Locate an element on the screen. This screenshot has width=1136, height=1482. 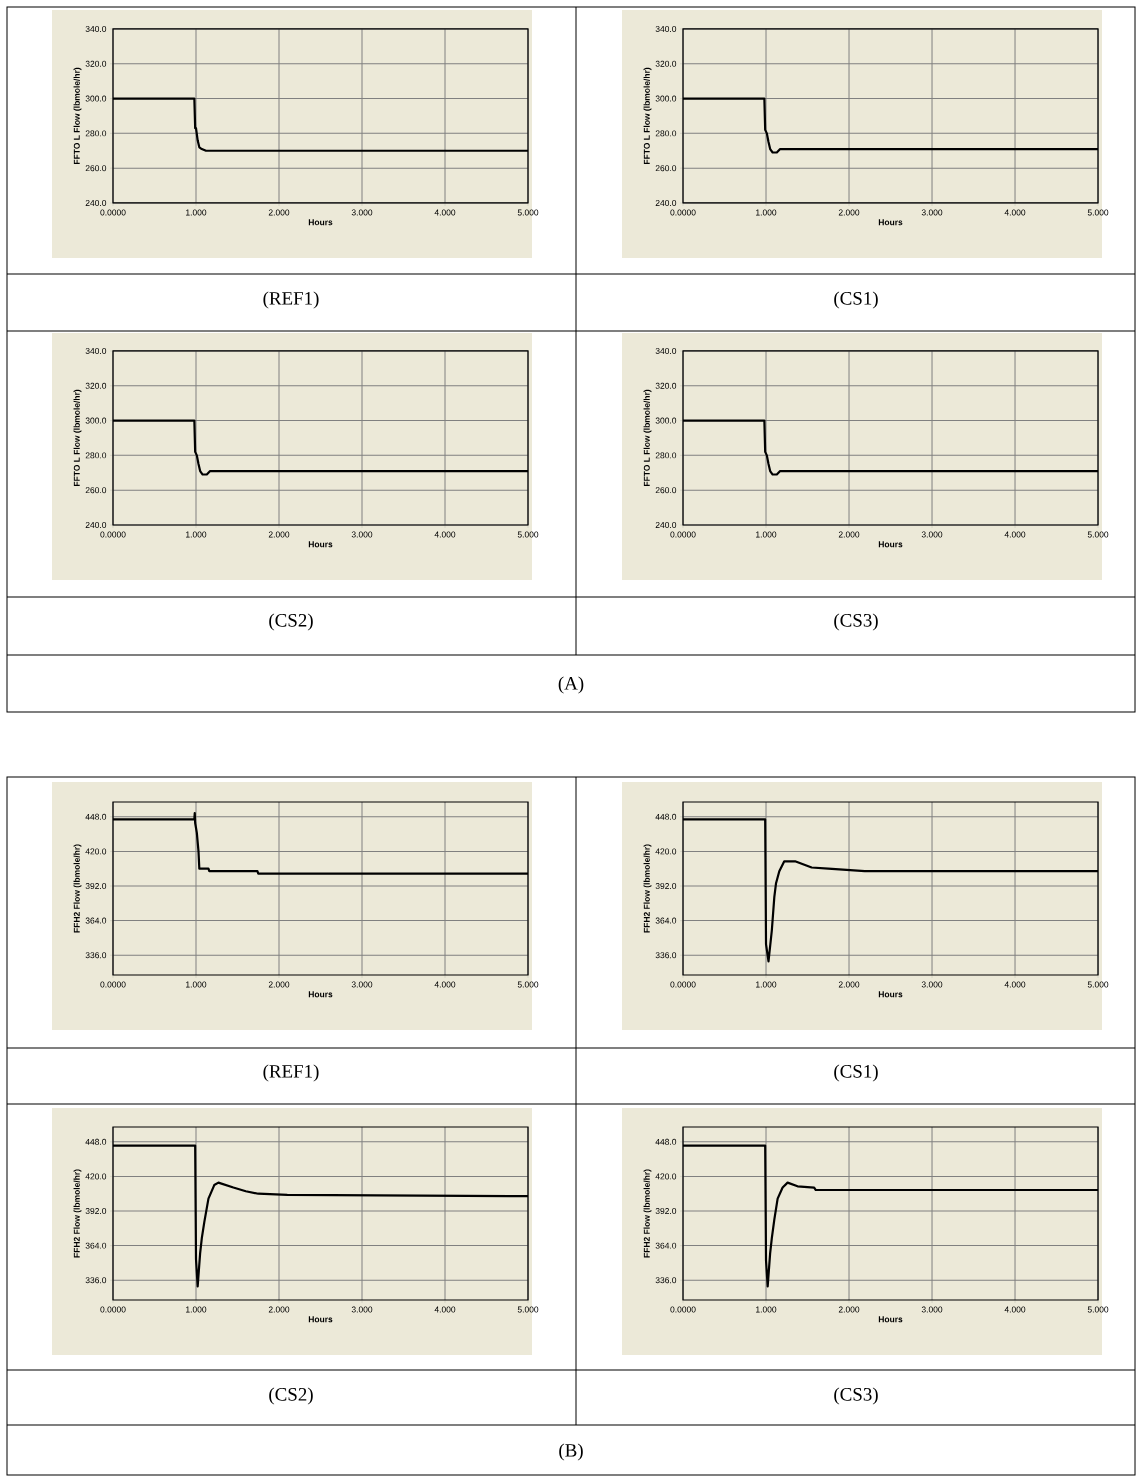
text: (REF1) is located at coordinates (291, 1073).